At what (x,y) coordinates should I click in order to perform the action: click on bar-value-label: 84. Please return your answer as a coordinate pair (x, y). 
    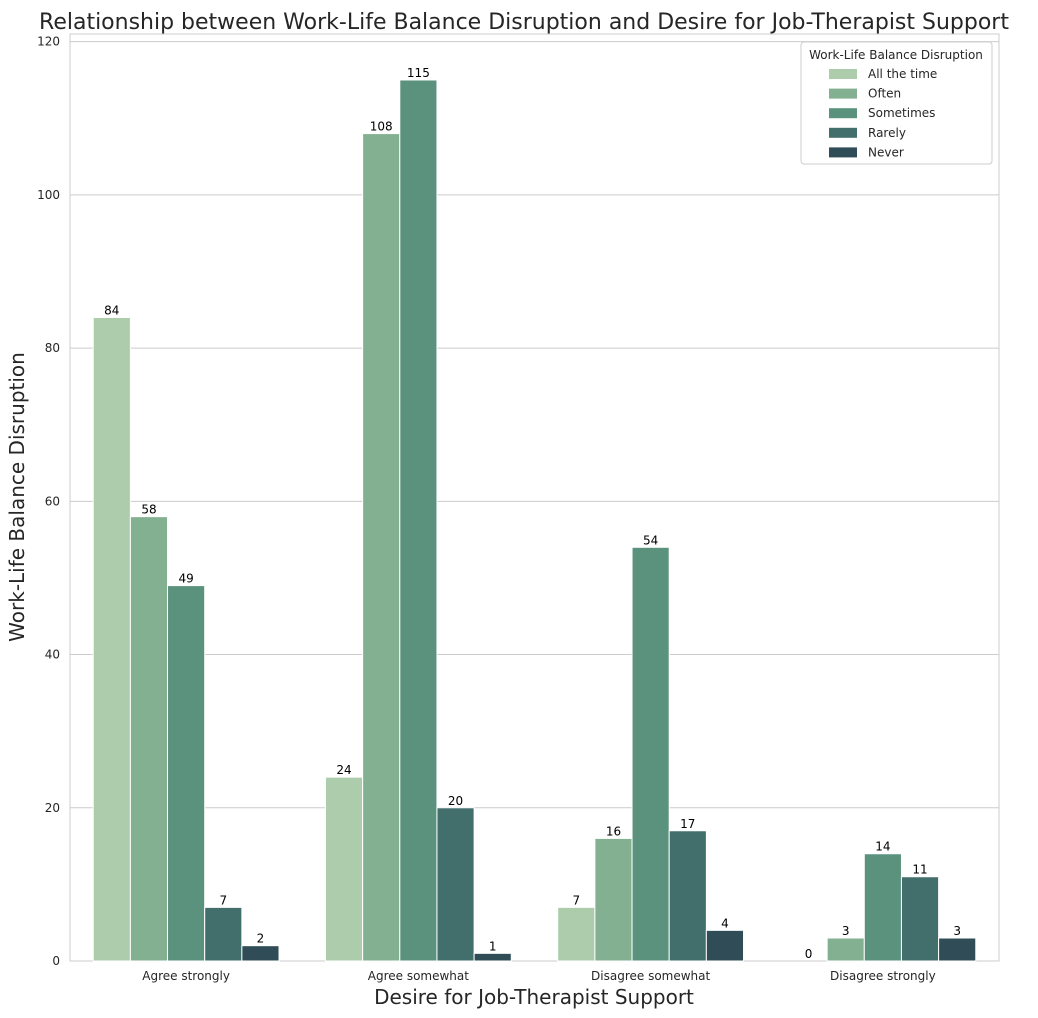
    Looking at the image, I should click on (111, 310).